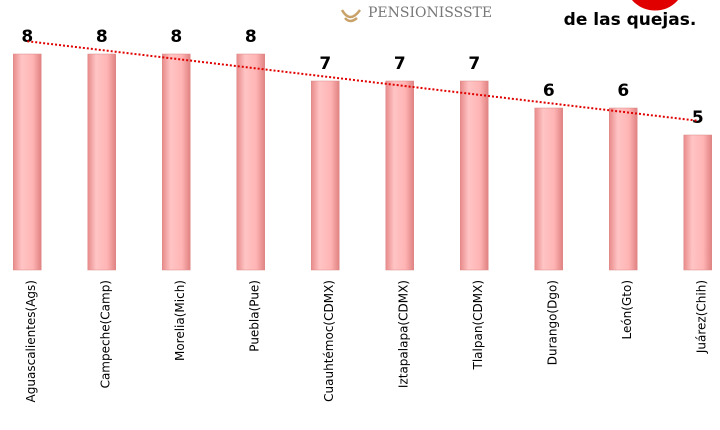 Image resolution: width=720 pixels, height=430 pixels. I want to click on x-tick-label: León(Gto), so click(627, 310).